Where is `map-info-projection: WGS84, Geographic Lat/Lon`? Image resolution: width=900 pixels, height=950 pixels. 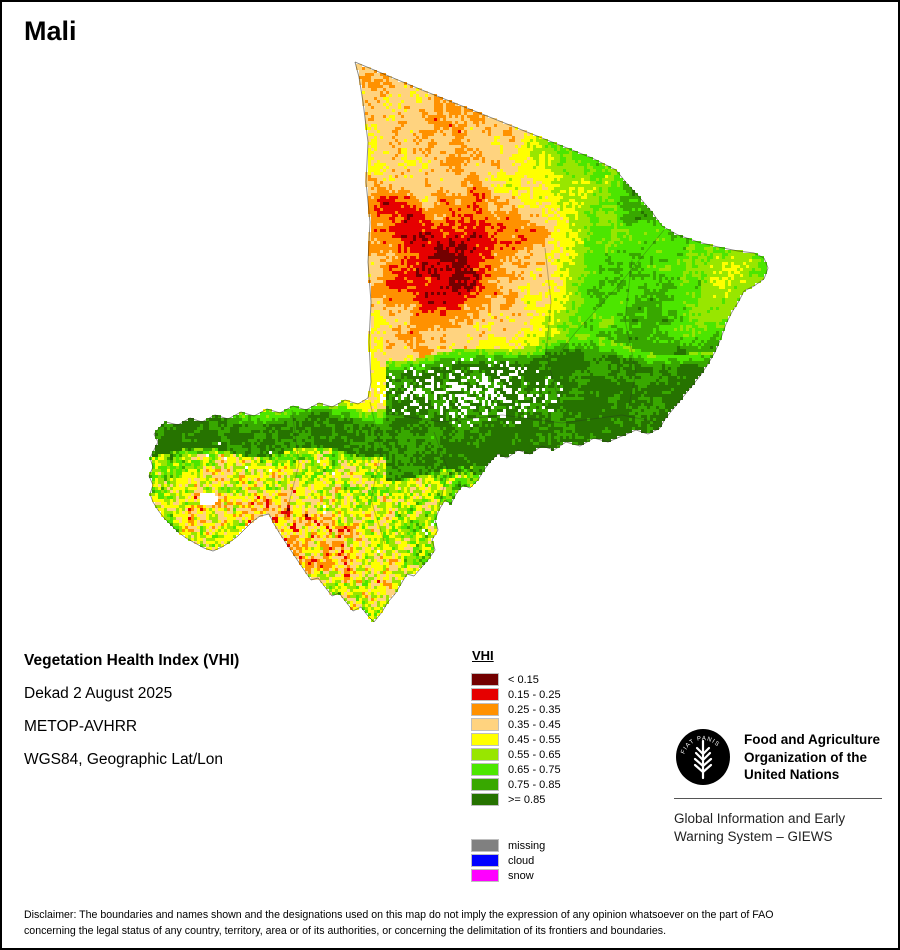 map-info-projection: WGS84, Geographic Lat/Lon is located at coordinates (124, 759).